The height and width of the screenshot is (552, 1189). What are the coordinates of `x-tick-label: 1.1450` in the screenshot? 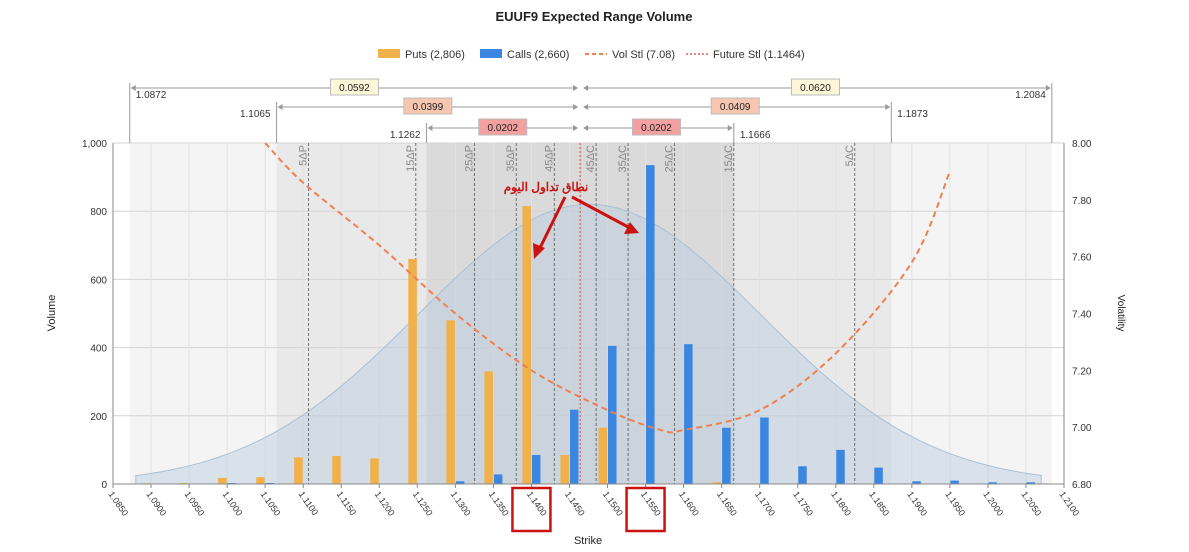 It's located at (575, 503).